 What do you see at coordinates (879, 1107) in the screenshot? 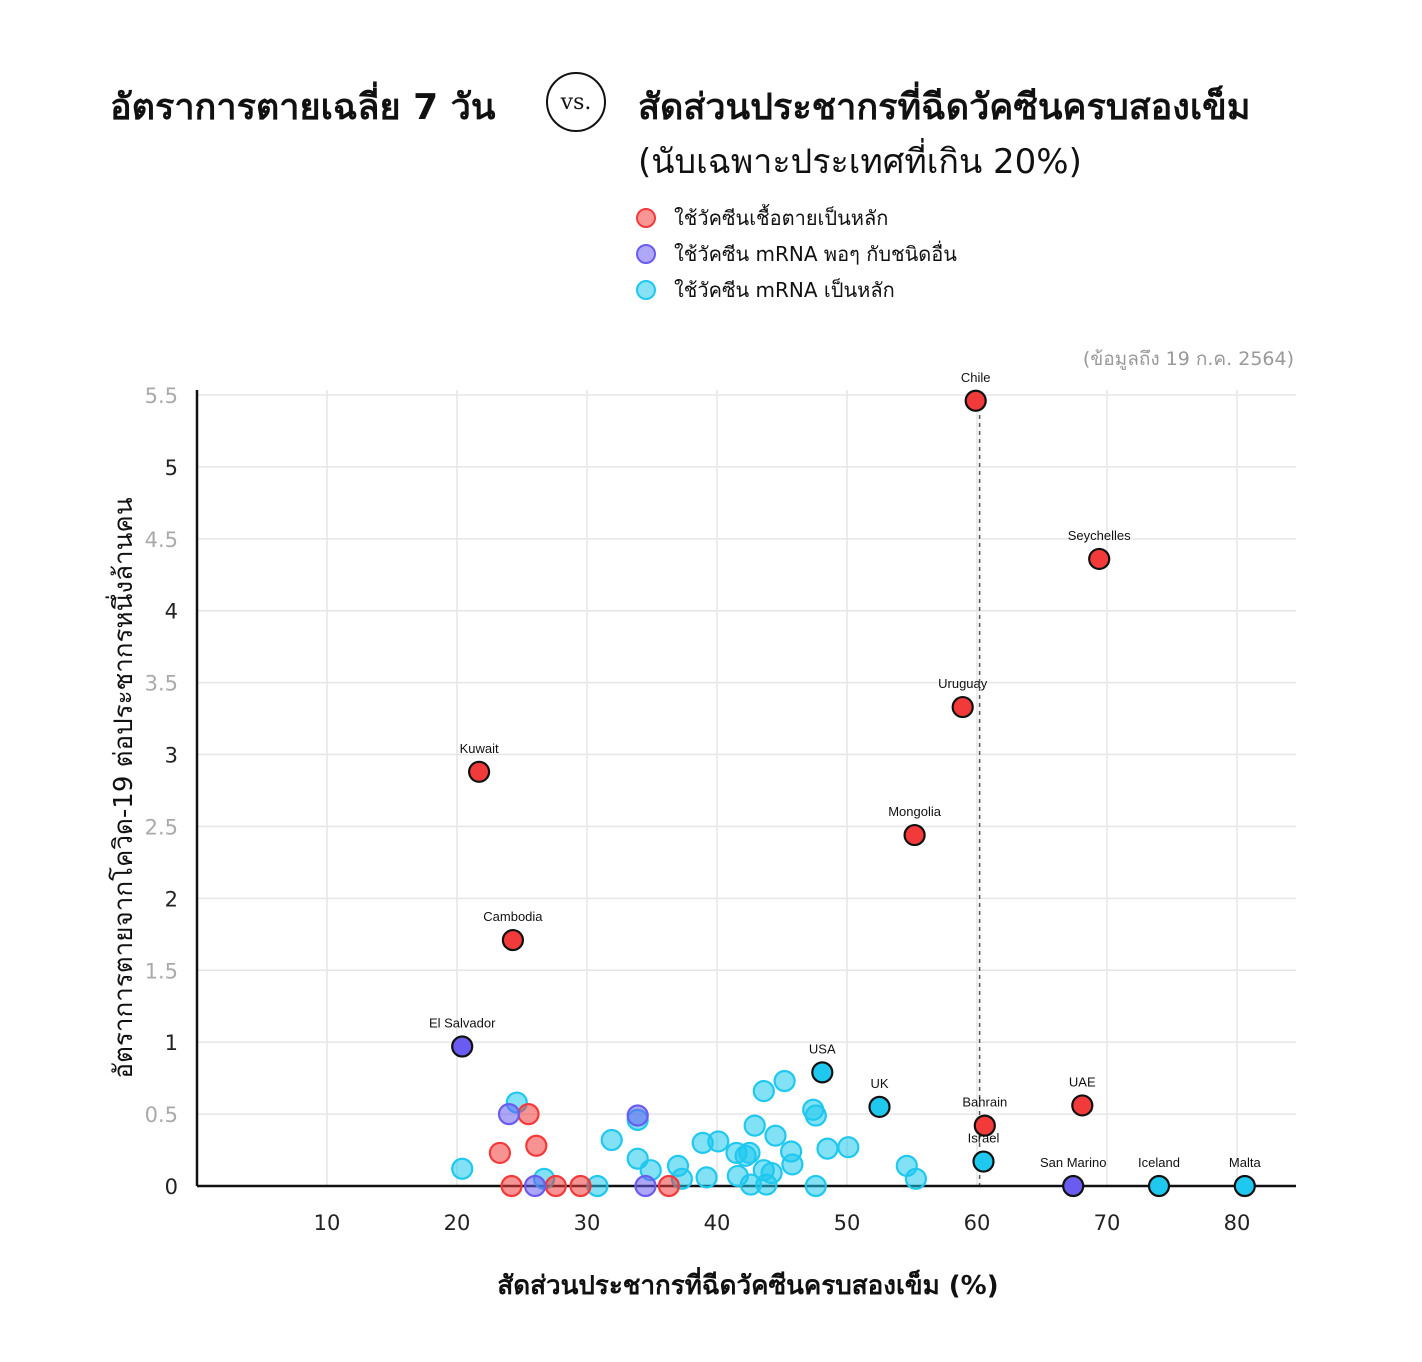
I see `data-point-uk` at bounding box center [879, 1107].